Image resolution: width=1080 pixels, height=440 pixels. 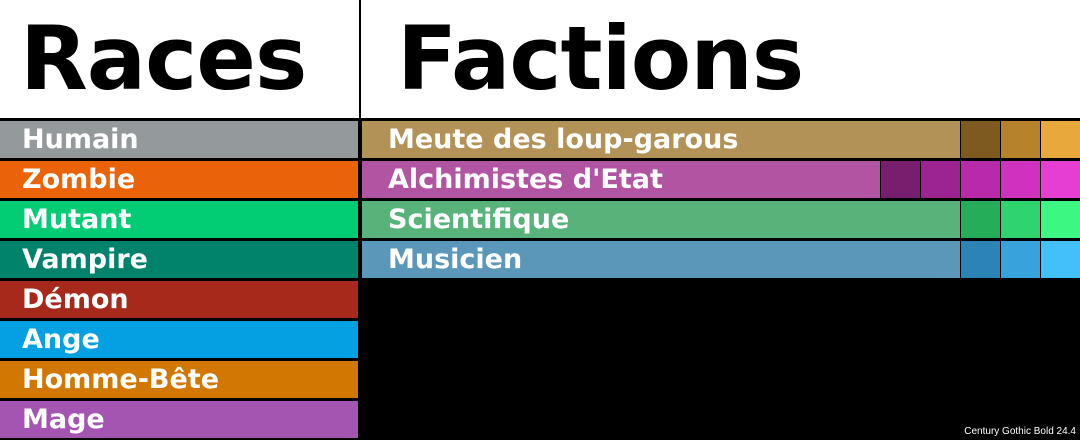 What do you see at coordinates (179, 179) in the screenshot?
I see `race-row-zombie: Zombie` at bounding box center [179, 179].